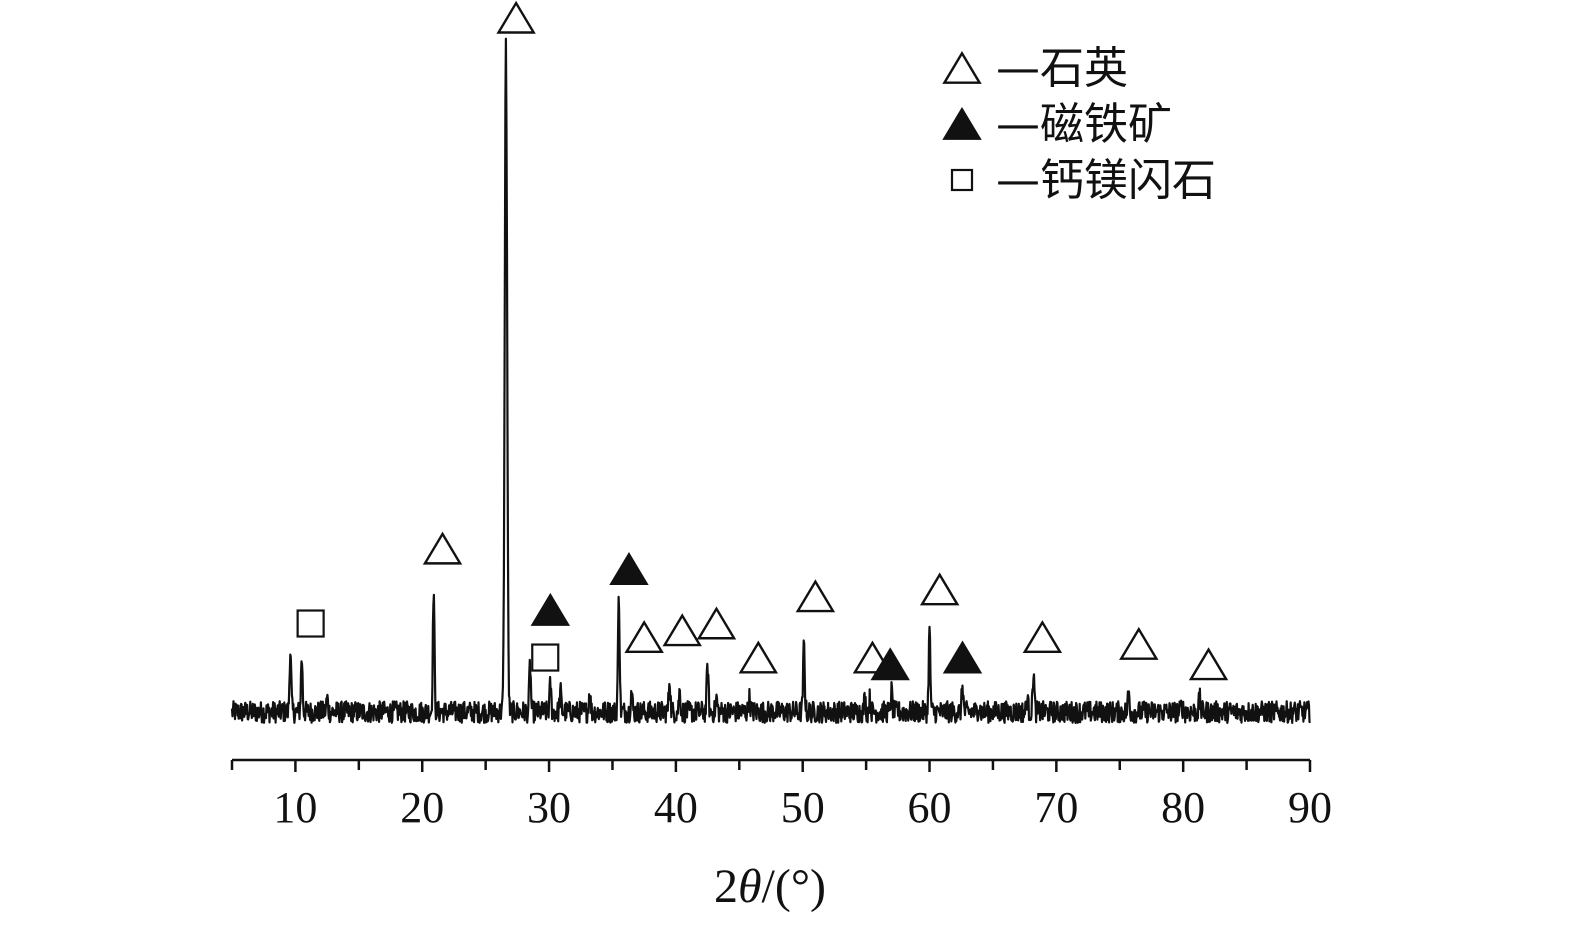 The image size is (1575, 925). I want to click on x-tick-label: 50, so click(803, 807).